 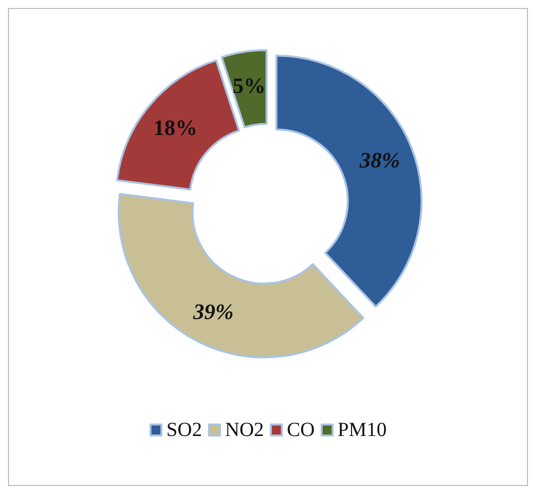 What do you see at coordinates (213, 311) in the screenshot?
I see `data-label: 39%` at bounding box center [213, 311].